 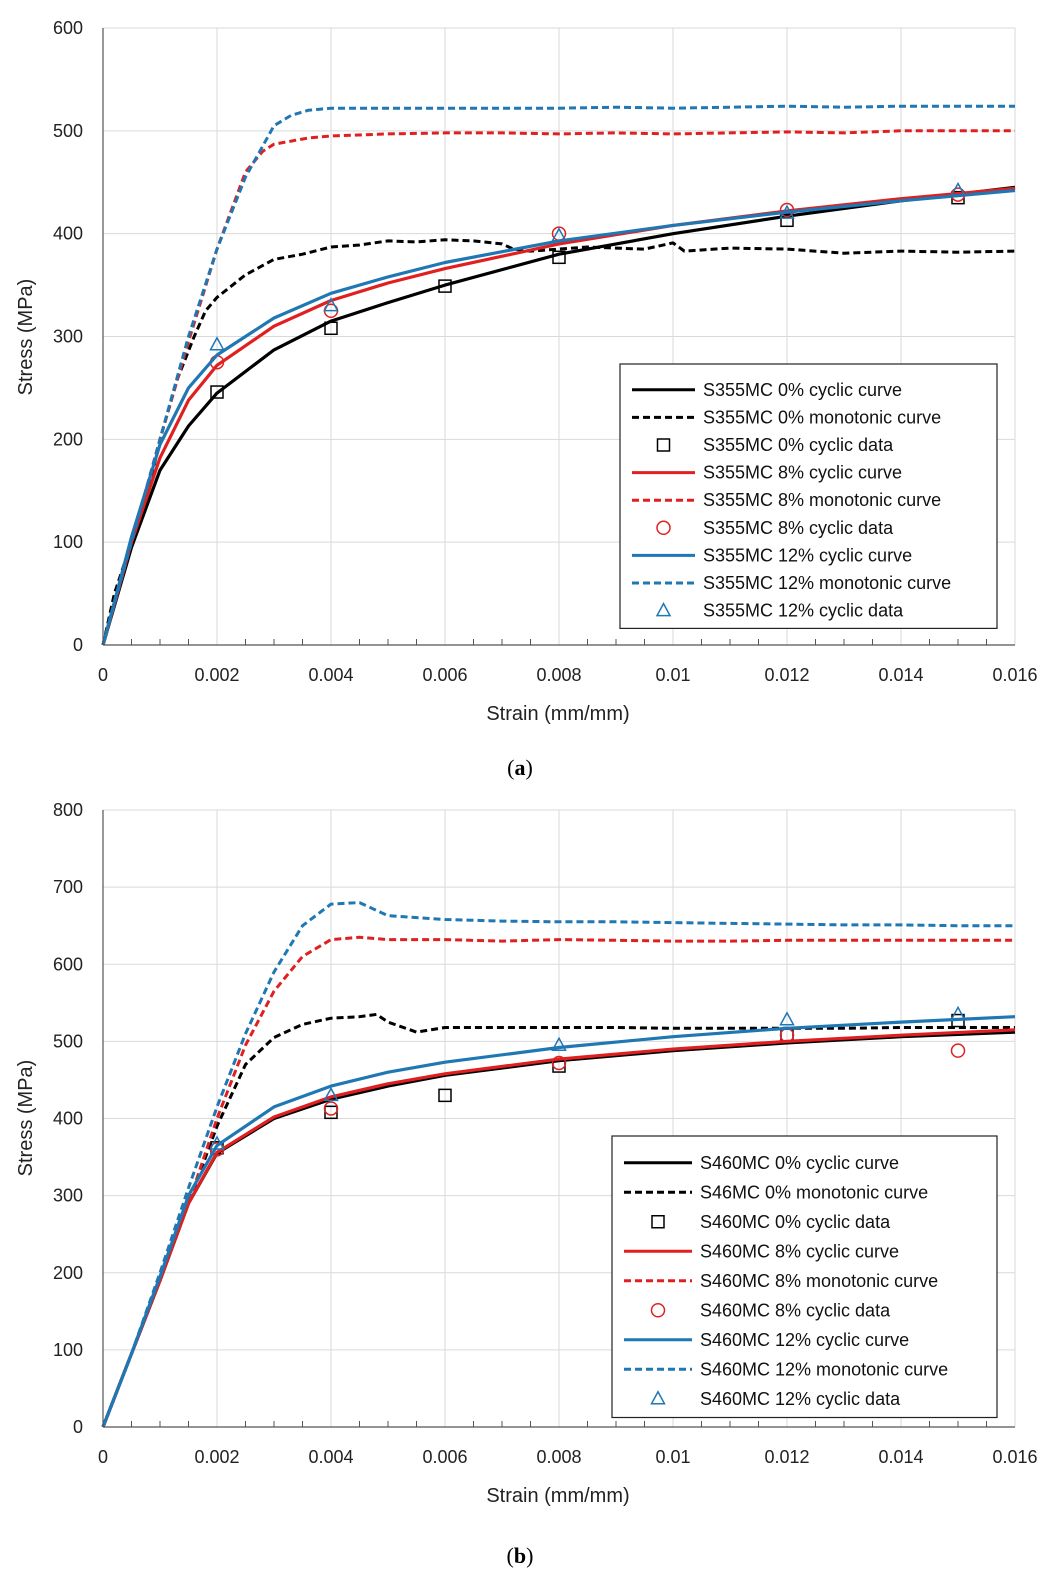 I want to click on chart-a-legend-label: S355MC 8% cyclic curve, so click(x=802, y=473).